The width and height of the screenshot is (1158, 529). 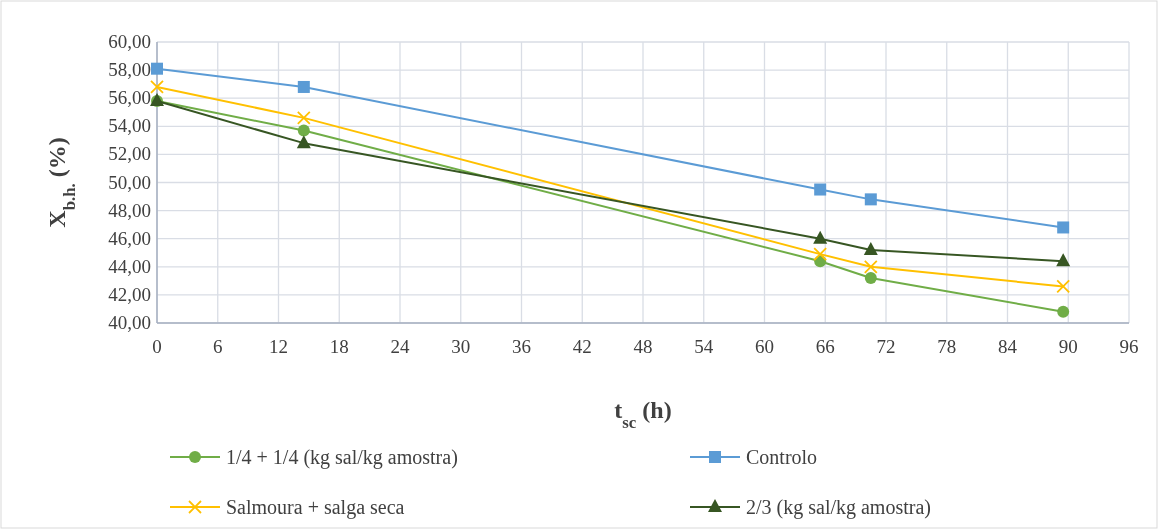 I want to click on legend-label: Controlo, so click(x=782, y=457).